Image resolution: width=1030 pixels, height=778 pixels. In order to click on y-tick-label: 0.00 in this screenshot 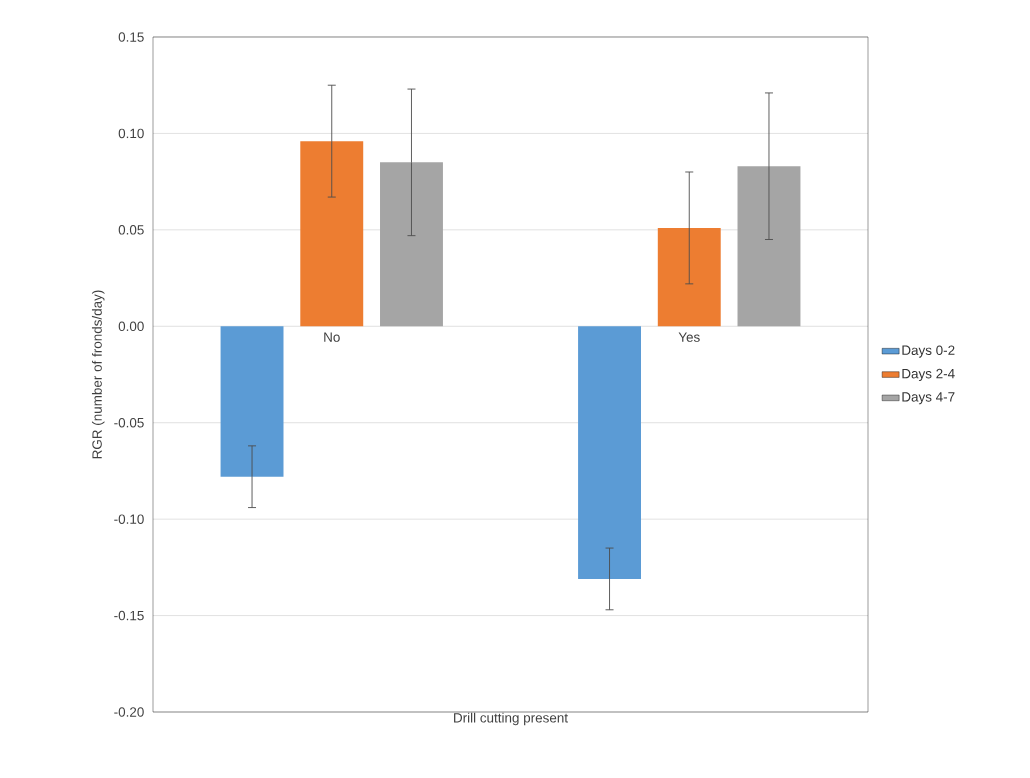, I will do `click(131, 326)`.